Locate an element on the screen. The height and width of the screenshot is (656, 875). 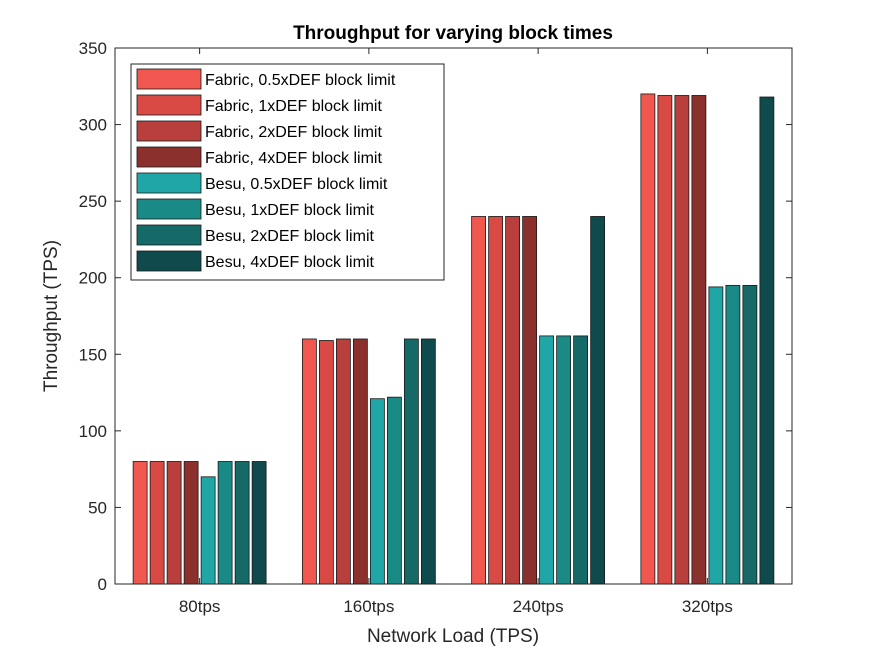
y-tick-label: 350 is located at coordinates (93, 48).